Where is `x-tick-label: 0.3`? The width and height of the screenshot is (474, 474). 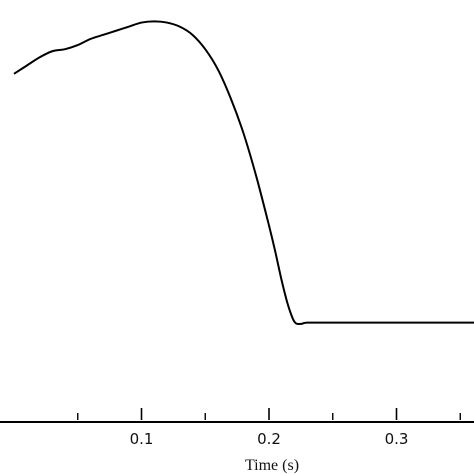 x-tick-label: 0.3 is located at coordinates (397, 439).